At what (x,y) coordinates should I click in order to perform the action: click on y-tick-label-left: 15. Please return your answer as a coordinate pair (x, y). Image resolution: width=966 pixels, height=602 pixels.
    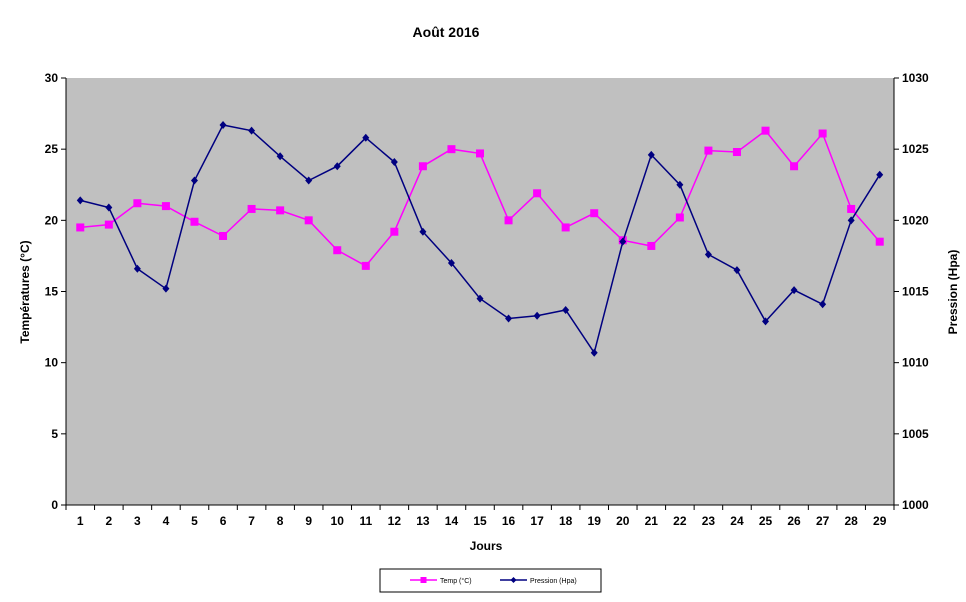
    Looking at the image, I should click on (52, 292).